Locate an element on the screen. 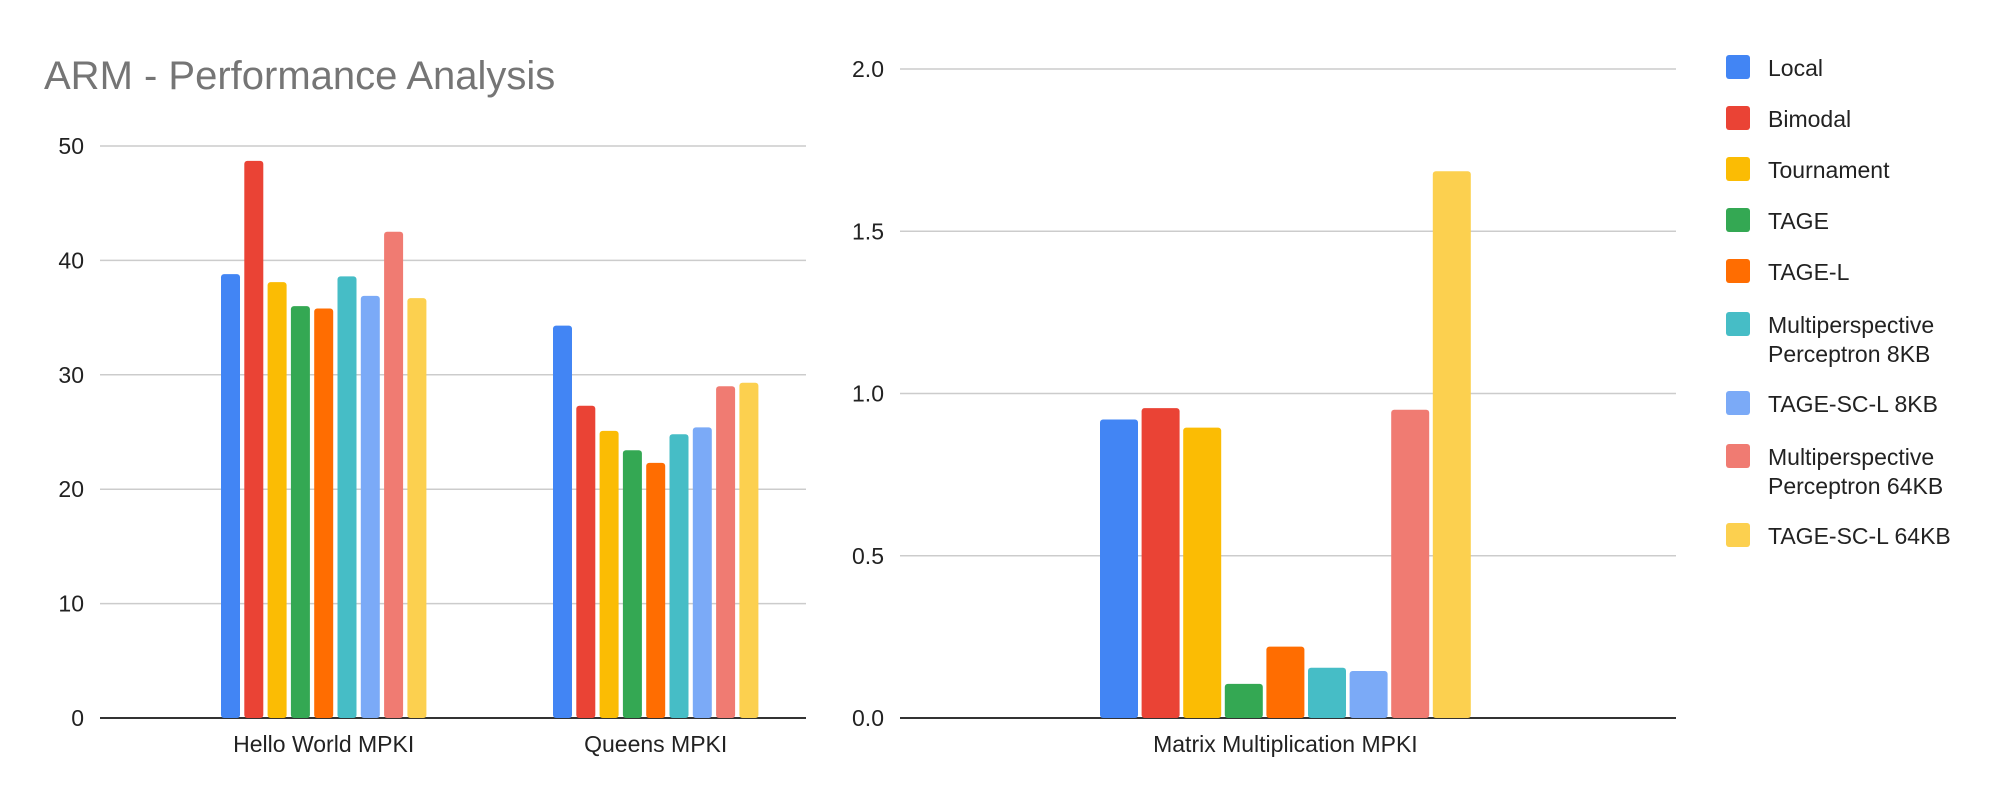 This screenshot has width=2002, height=800. legend-item: Multiperspective Perceptron 8KB is located at coordinates (1830, 340).